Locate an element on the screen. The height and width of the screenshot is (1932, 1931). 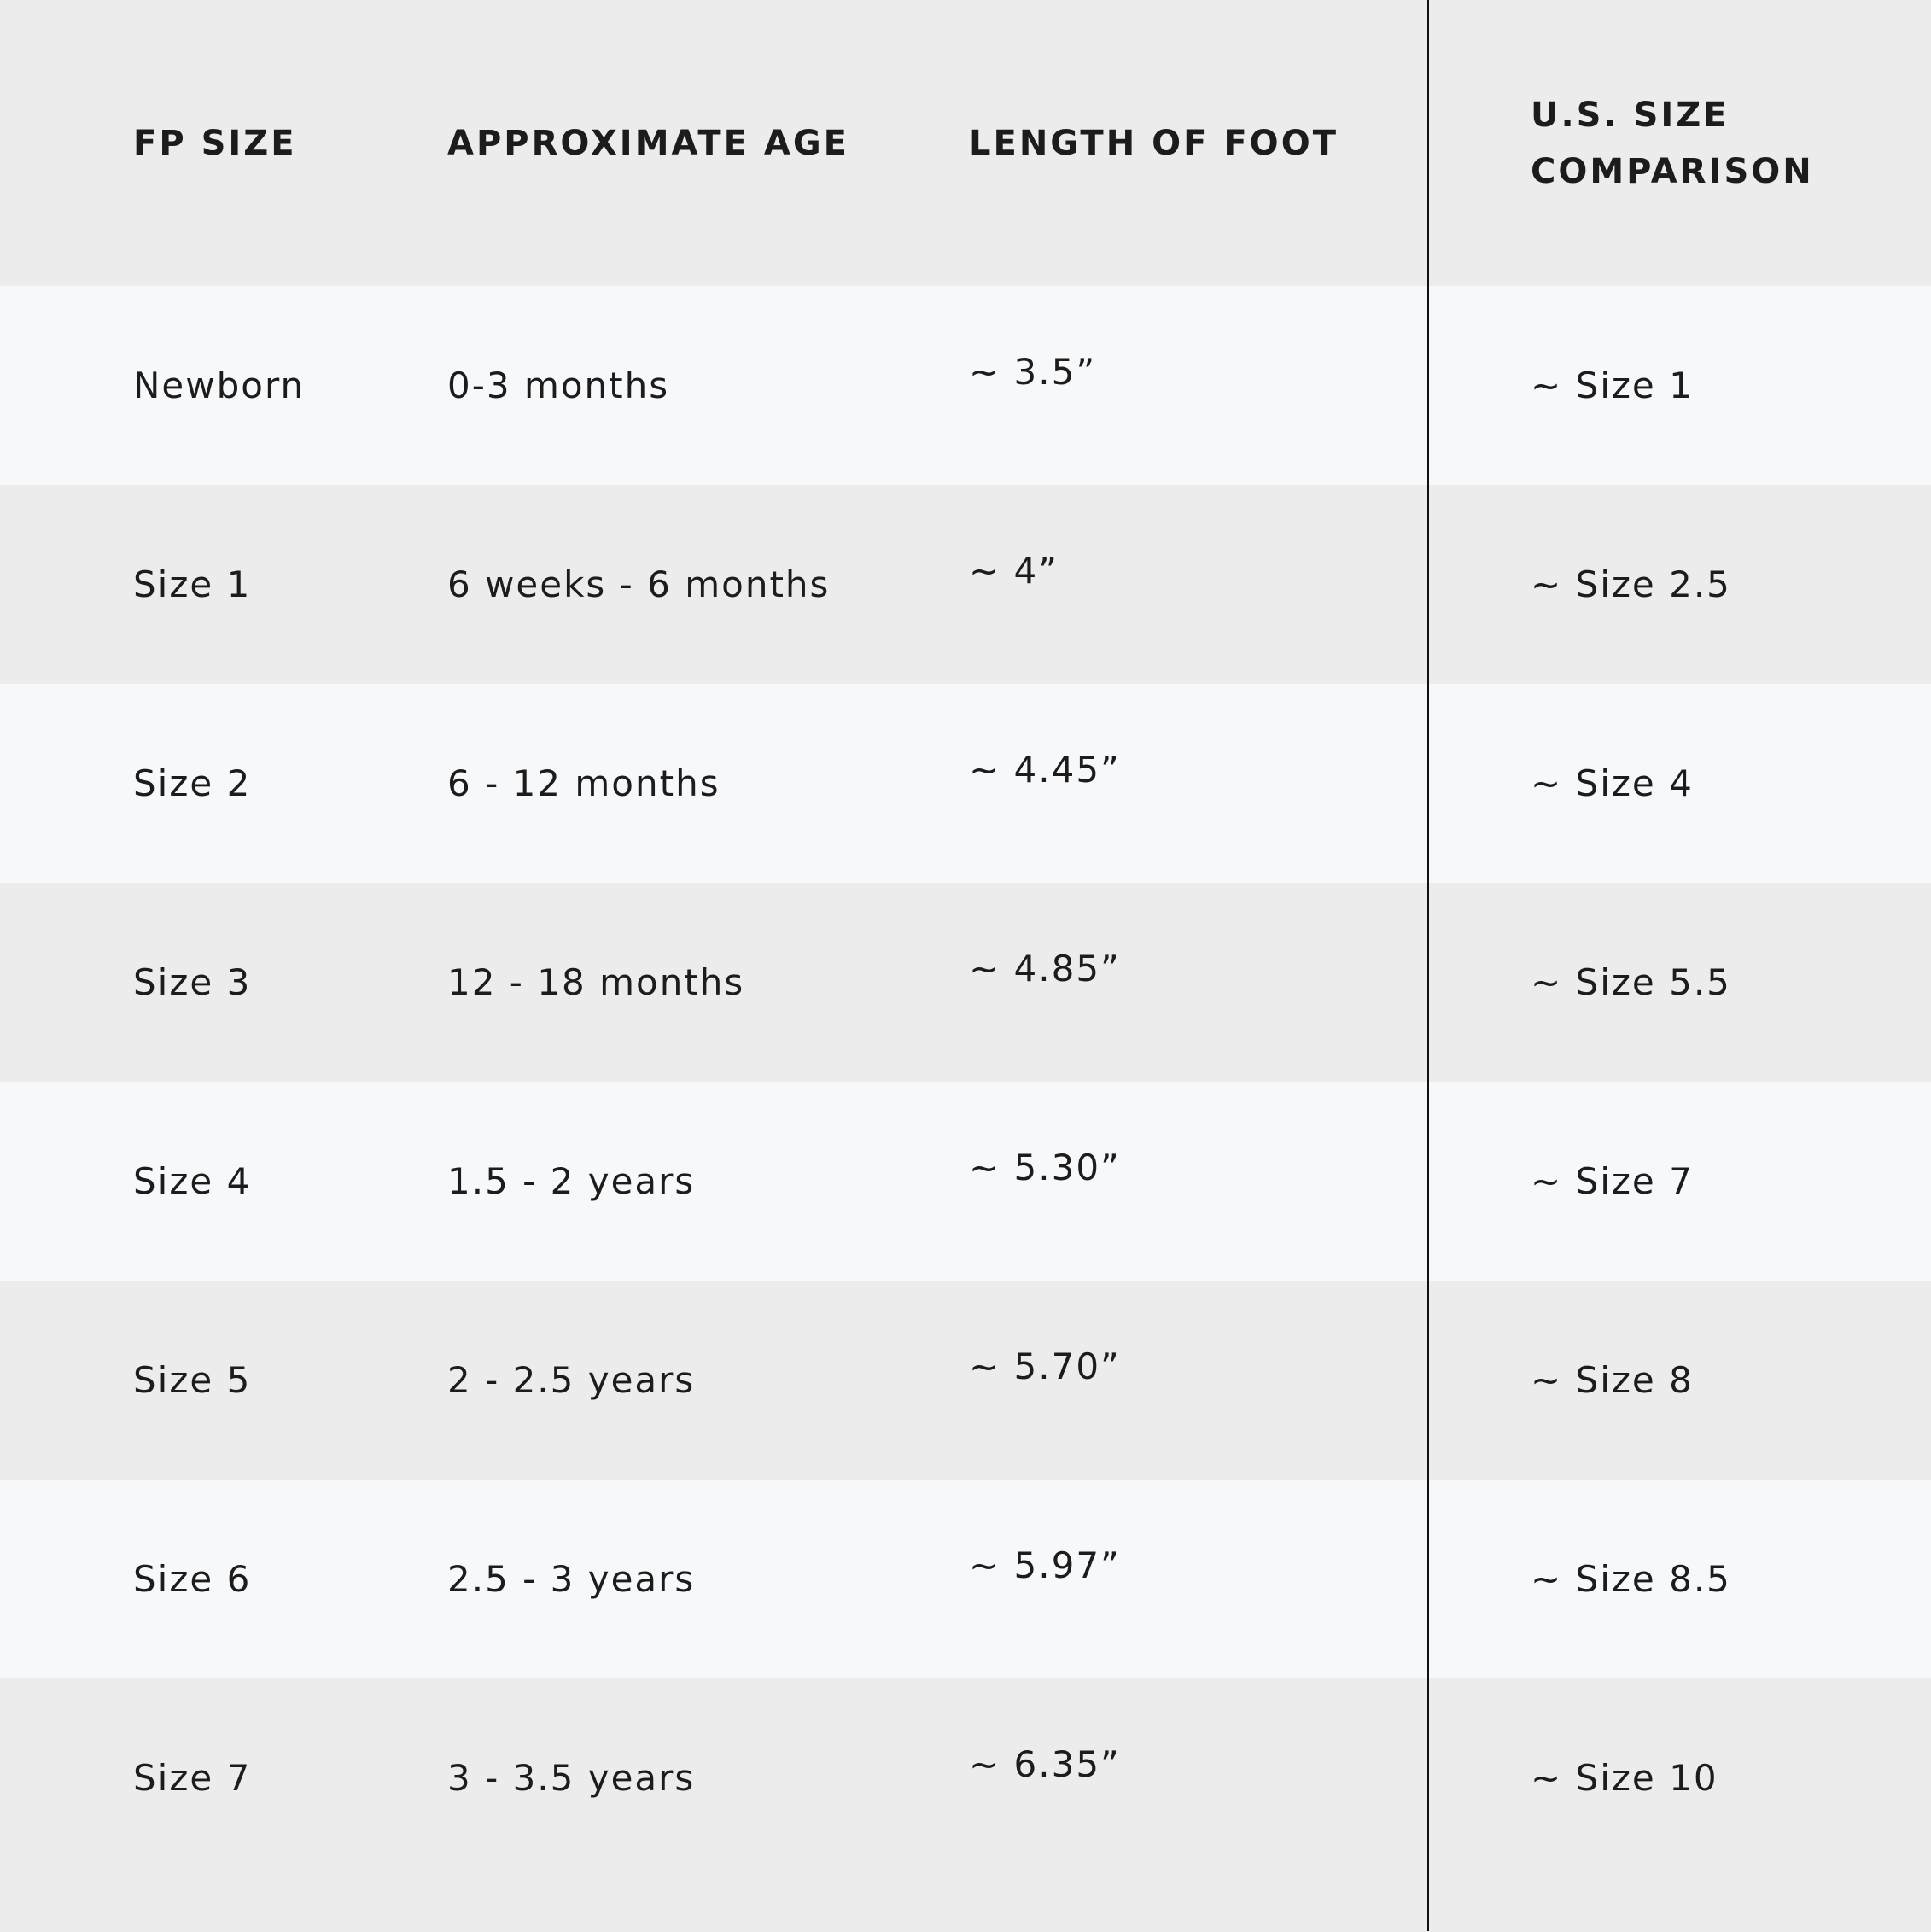
cell: 6 - 12 months is located at coordinates (583, 783).